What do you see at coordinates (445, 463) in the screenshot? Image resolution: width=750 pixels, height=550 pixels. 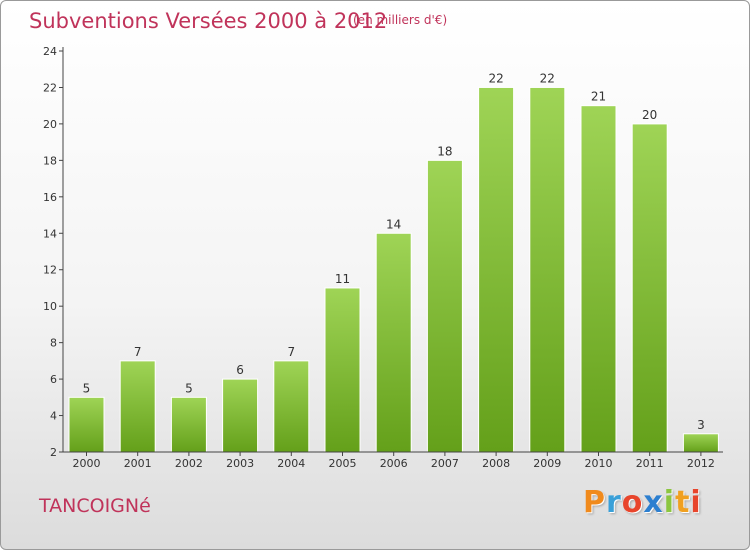 I see `x-tick-label-2007: 2007` at bounding box center [445, 463].